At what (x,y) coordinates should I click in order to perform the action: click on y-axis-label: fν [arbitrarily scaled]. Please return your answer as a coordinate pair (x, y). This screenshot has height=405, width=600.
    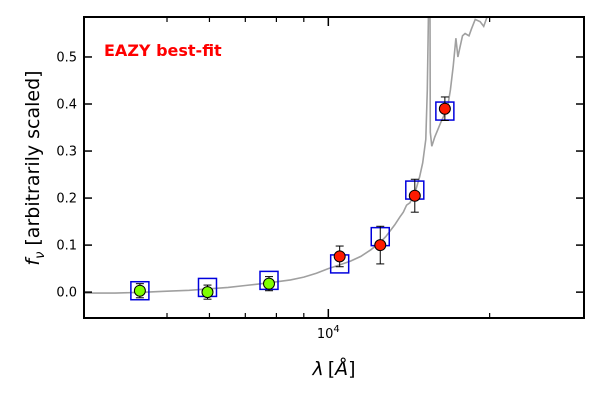
    Looking at the image, I should click on (35, 167).